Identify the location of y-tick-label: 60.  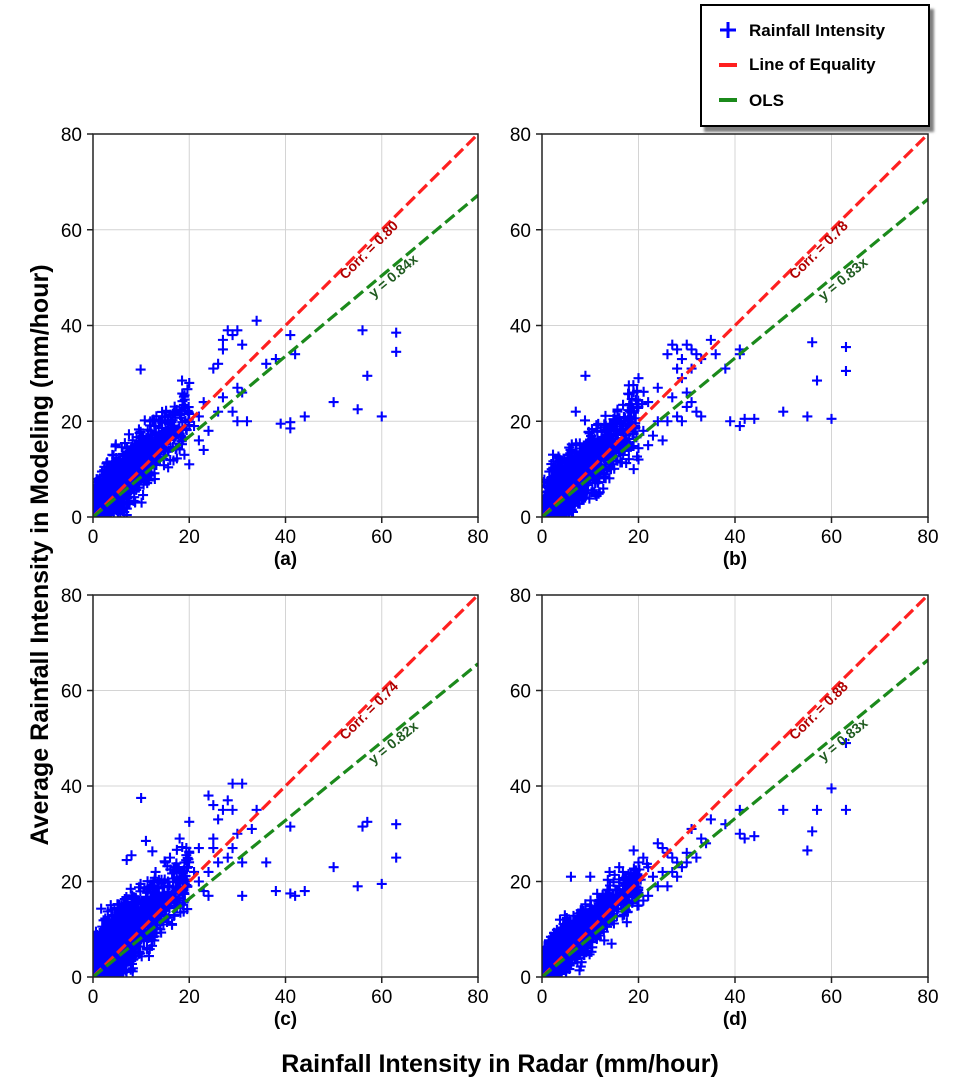
(71, 231).